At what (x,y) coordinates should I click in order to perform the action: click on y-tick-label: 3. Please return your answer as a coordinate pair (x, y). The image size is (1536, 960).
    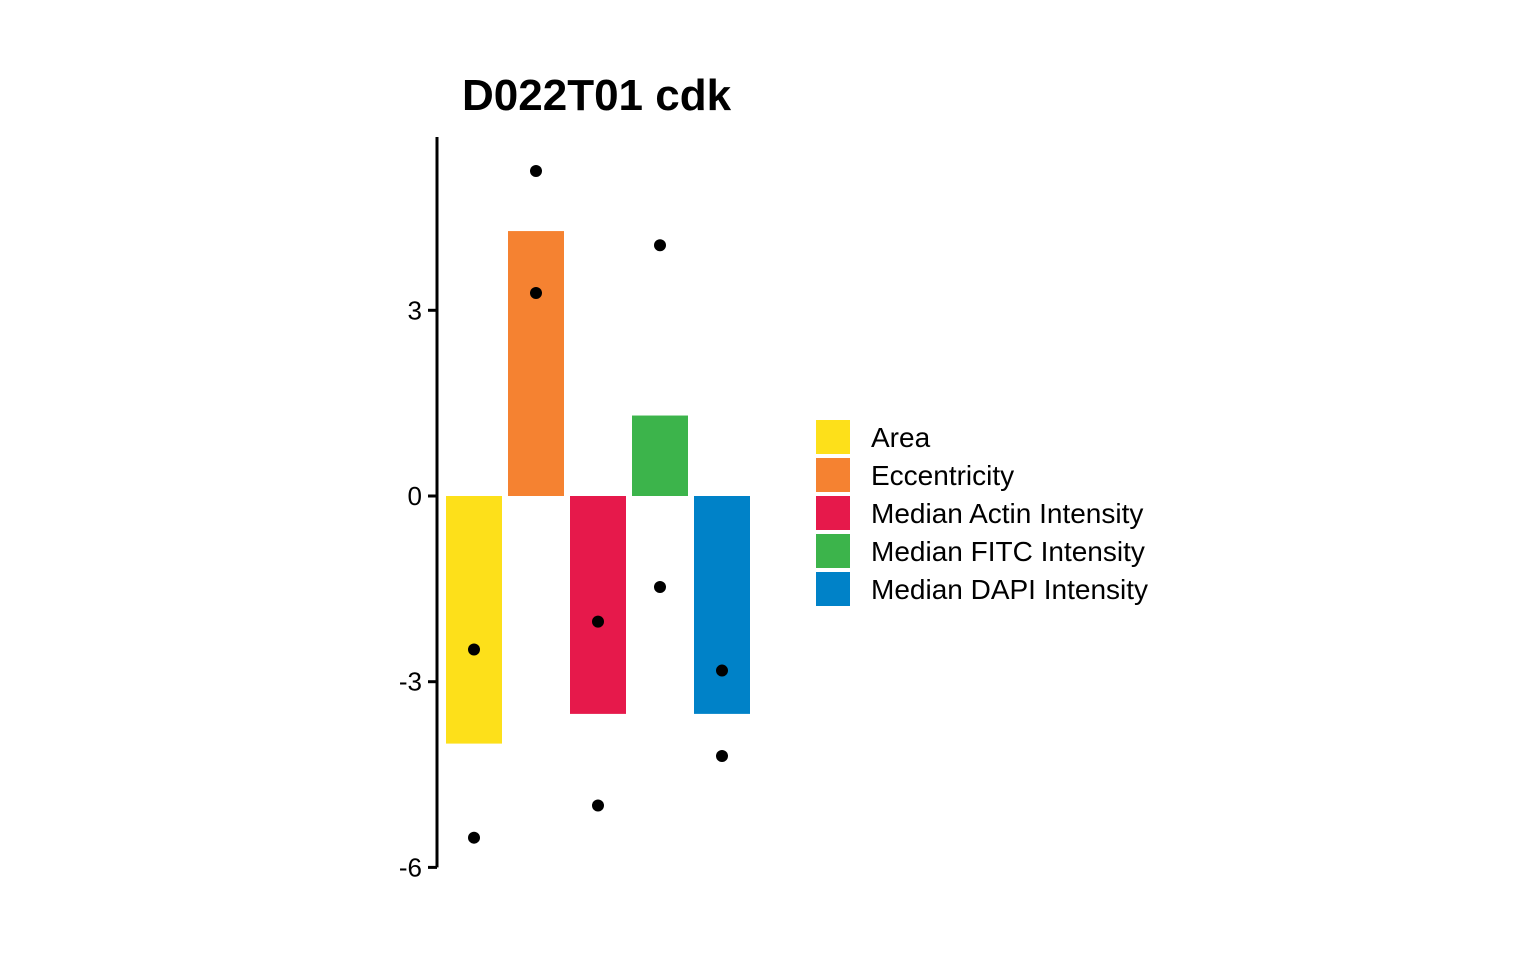
    Looking at the image, I should click on (415, 310).